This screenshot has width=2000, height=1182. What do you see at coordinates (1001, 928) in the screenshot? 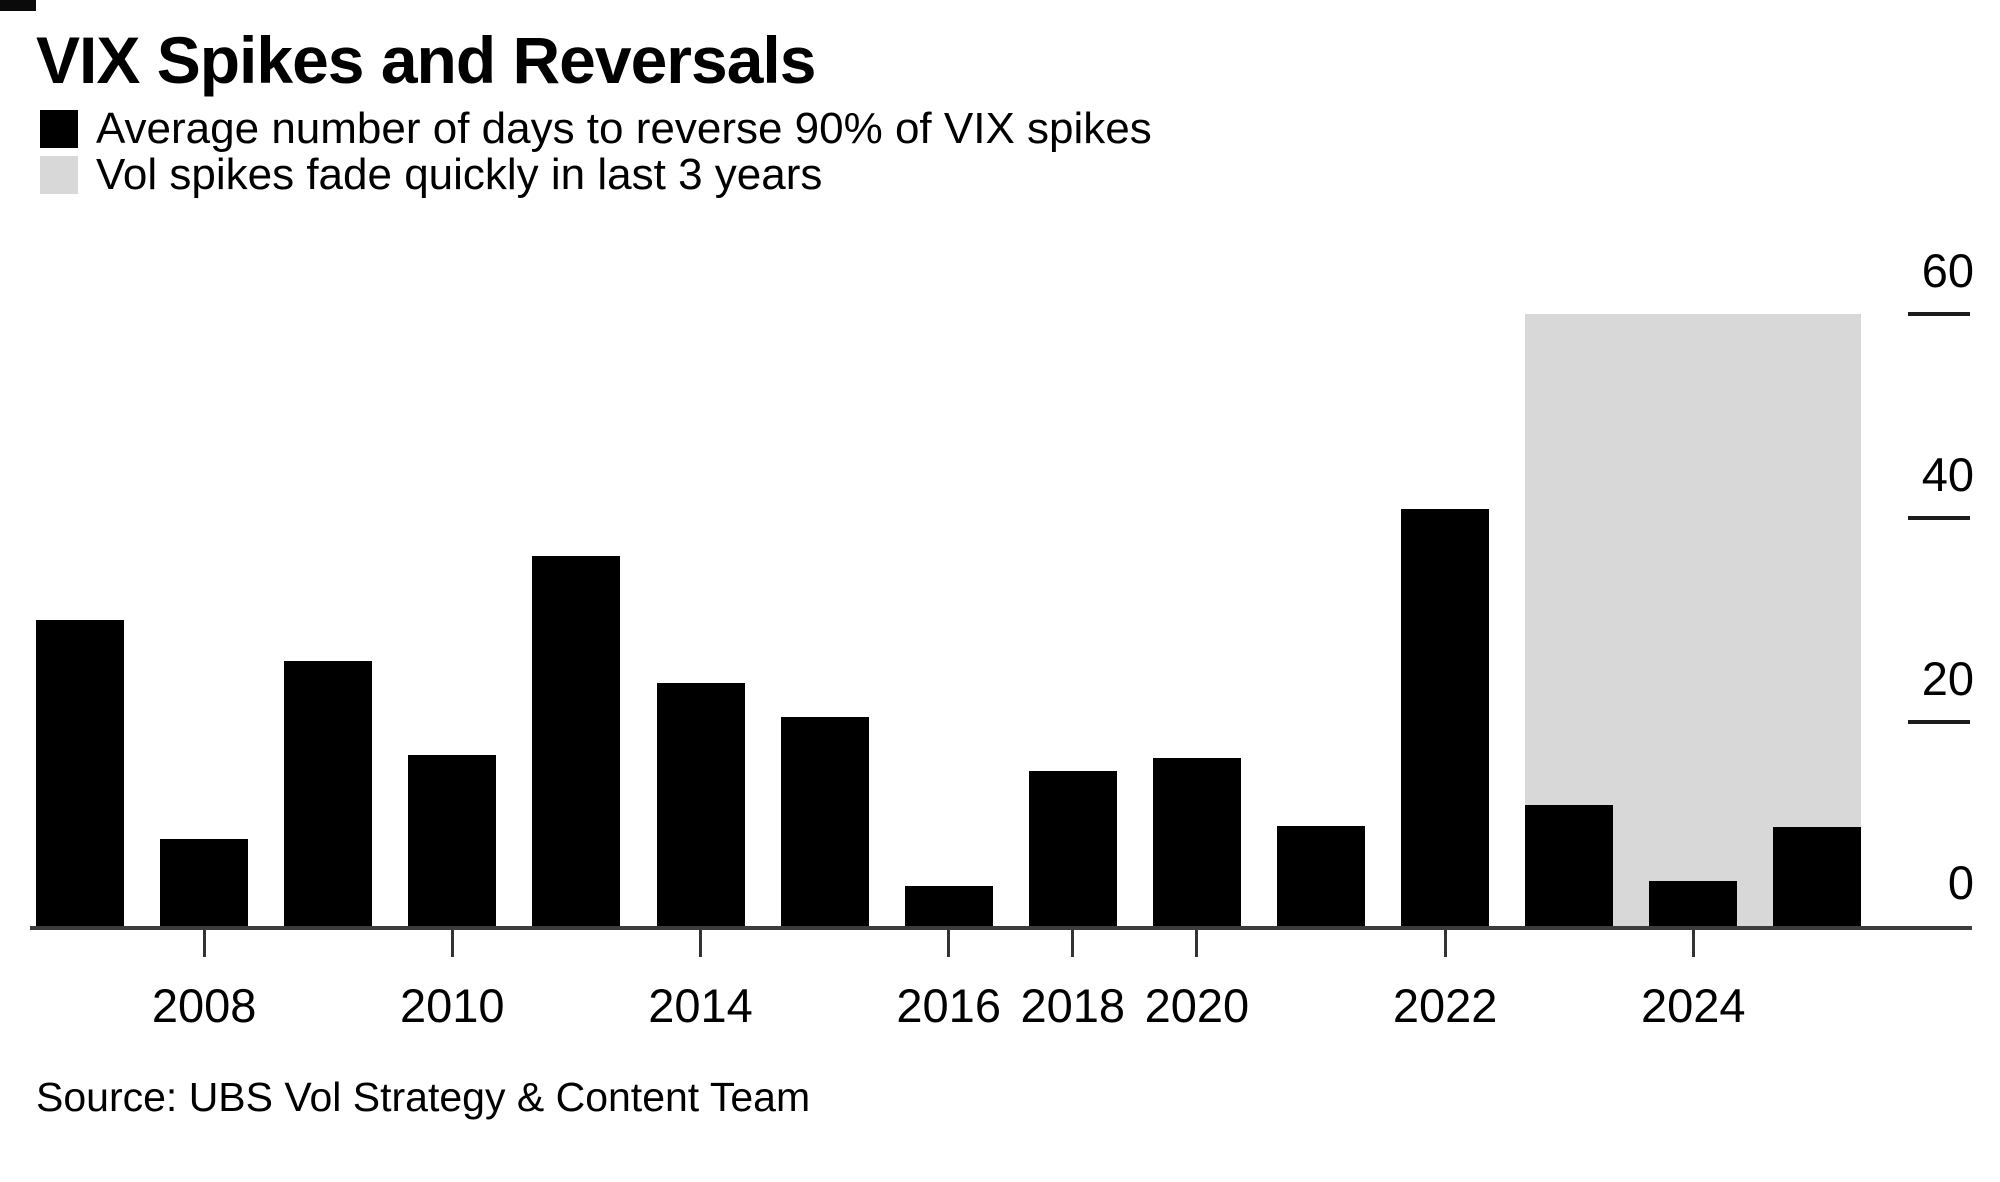
I see `x-axis-line` at bounding box center [1001, 928].